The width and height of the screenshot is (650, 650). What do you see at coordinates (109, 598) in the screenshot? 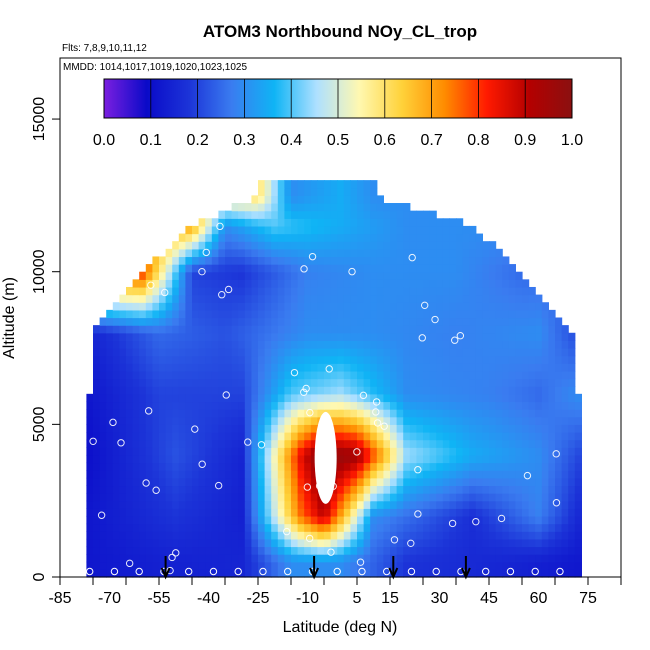
I see `x-tick-label: -70` at bounding box center [109, 598].